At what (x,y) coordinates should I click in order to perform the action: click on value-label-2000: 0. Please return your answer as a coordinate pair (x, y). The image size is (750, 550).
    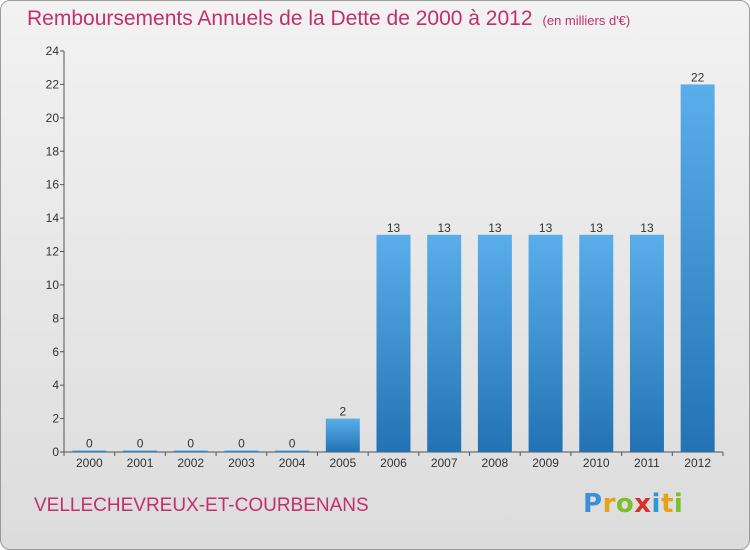
    Looking at the image, I should click on (89, 444).